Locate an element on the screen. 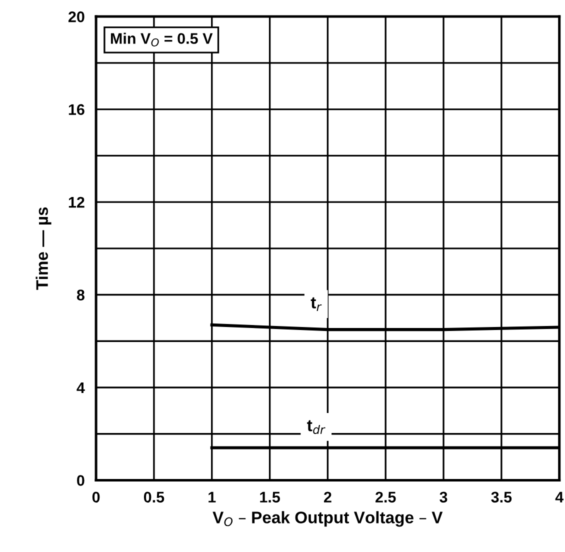 Image resolution: width=565 pixels, height=552 pixels. x-axis-title: V$_{O}$ – Peak Output Voltage – V is located at coordinates (327, 519).